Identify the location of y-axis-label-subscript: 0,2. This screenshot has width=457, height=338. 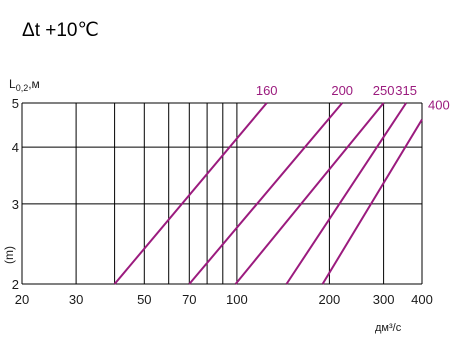
(22, 88).